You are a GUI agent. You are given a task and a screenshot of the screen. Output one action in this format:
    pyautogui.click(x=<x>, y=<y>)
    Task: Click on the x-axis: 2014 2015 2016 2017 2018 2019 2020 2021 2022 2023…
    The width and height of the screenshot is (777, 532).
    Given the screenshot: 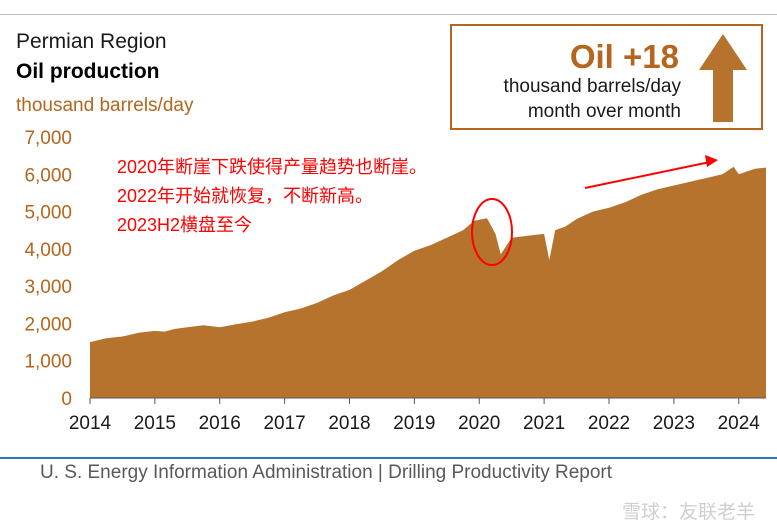 What is the action you would take?
    pyautogui.click(x=414, y=416)
    